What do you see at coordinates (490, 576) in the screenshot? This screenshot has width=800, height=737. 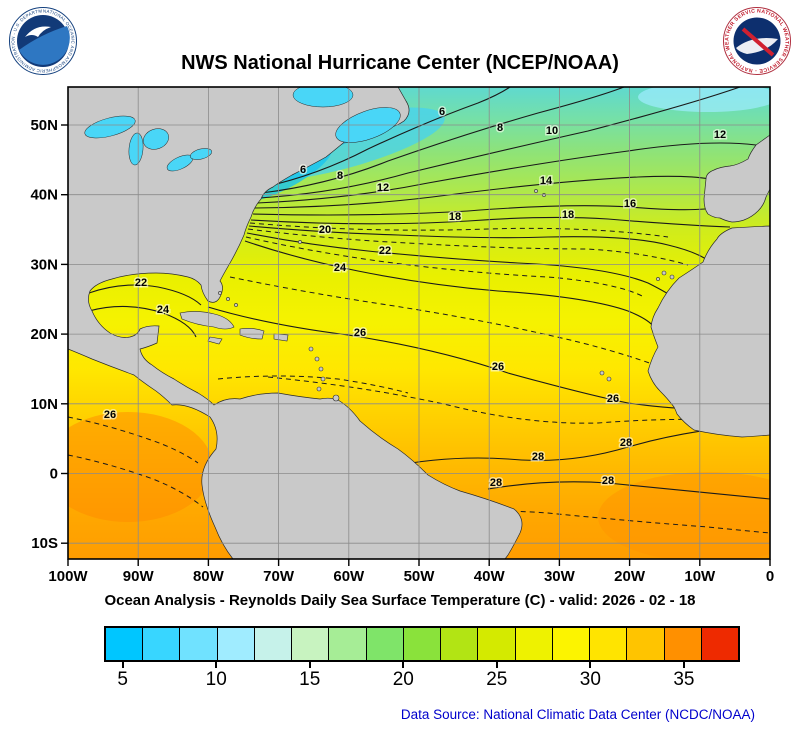 I see `lon-tick-label: 40W` at bounding box center [490, 576].